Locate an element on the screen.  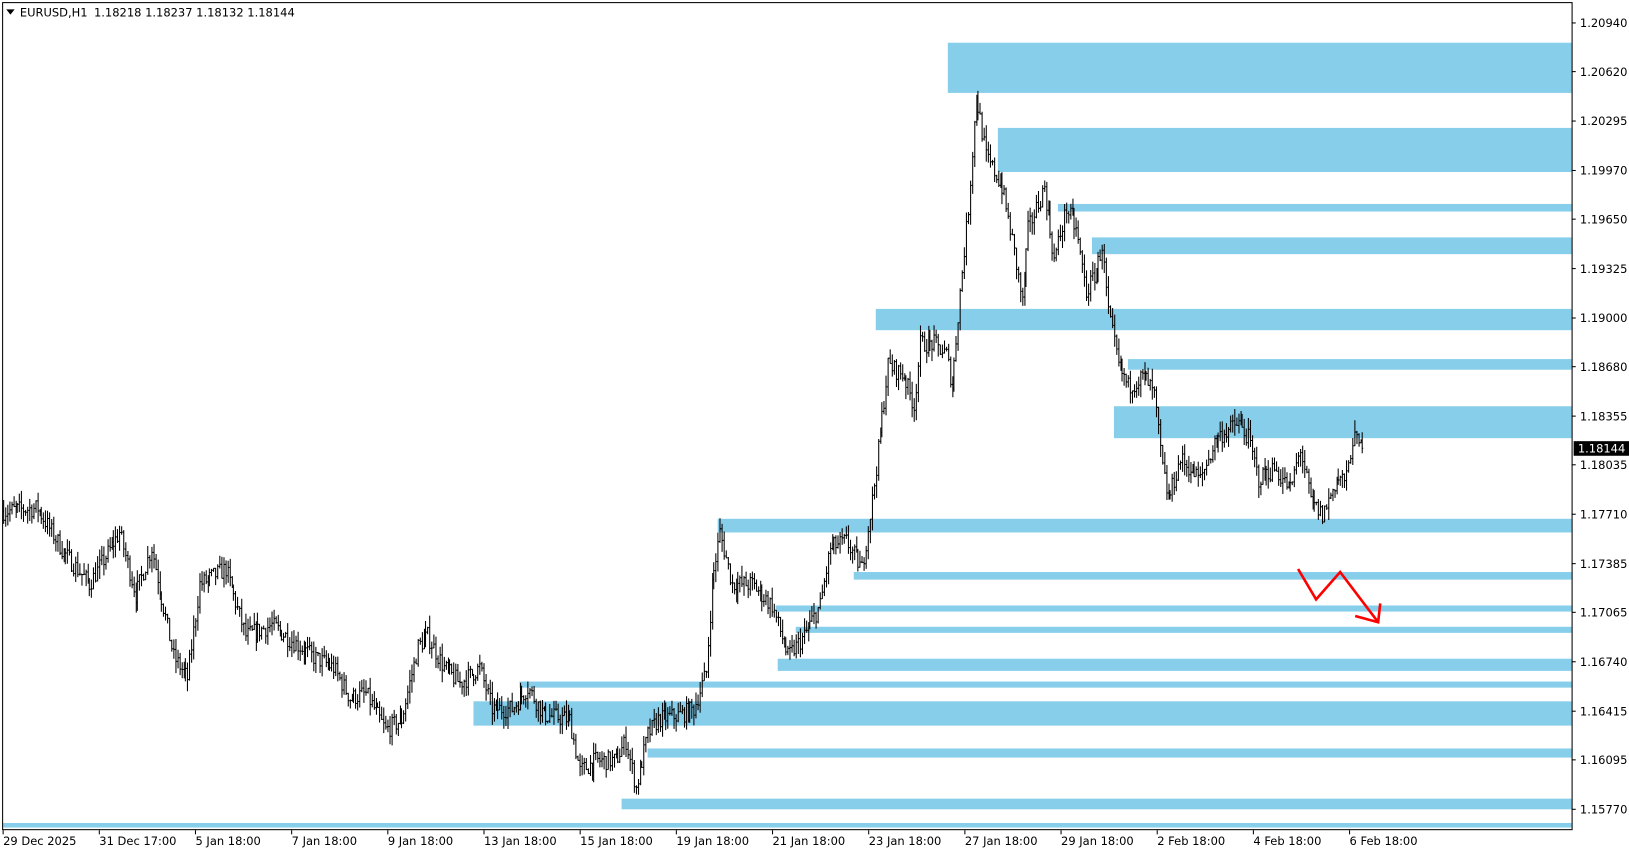
y-tick-label: 1.16415 is located at coordinates (1603, 711).